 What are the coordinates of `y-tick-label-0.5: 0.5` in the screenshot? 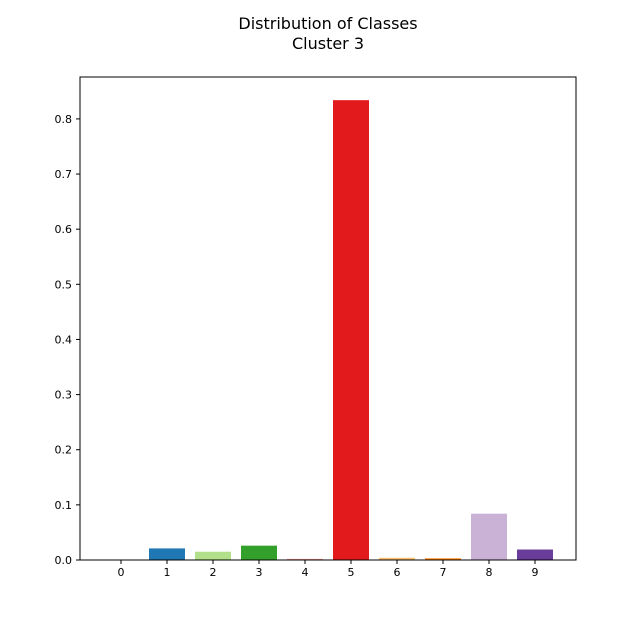 It's located at (64, 284).